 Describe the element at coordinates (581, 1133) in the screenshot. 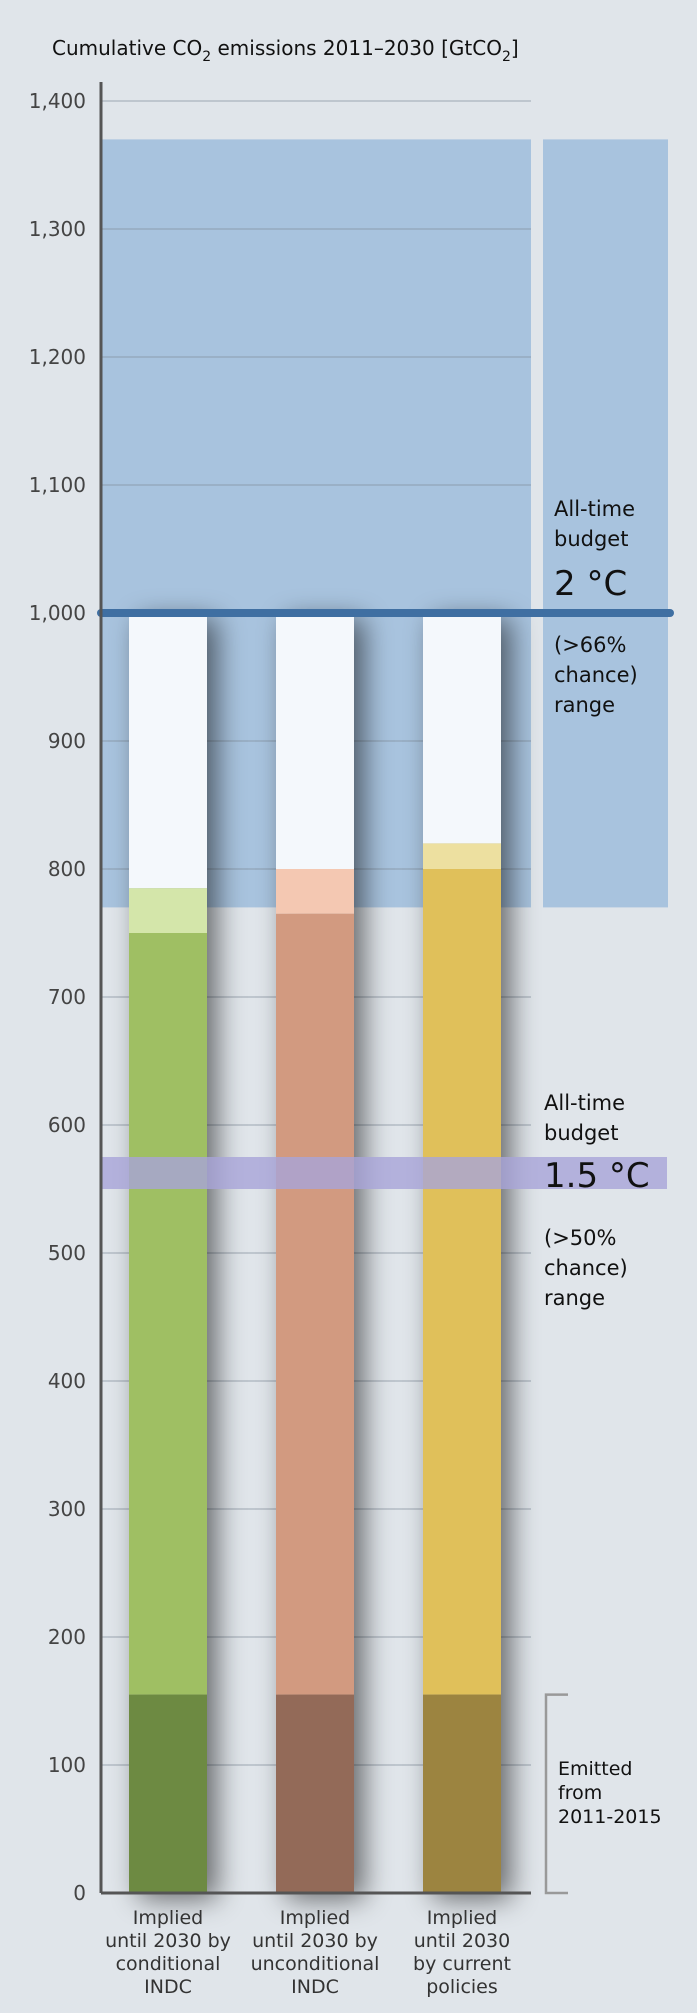

I see `budget-15c-label: budget` at that location.